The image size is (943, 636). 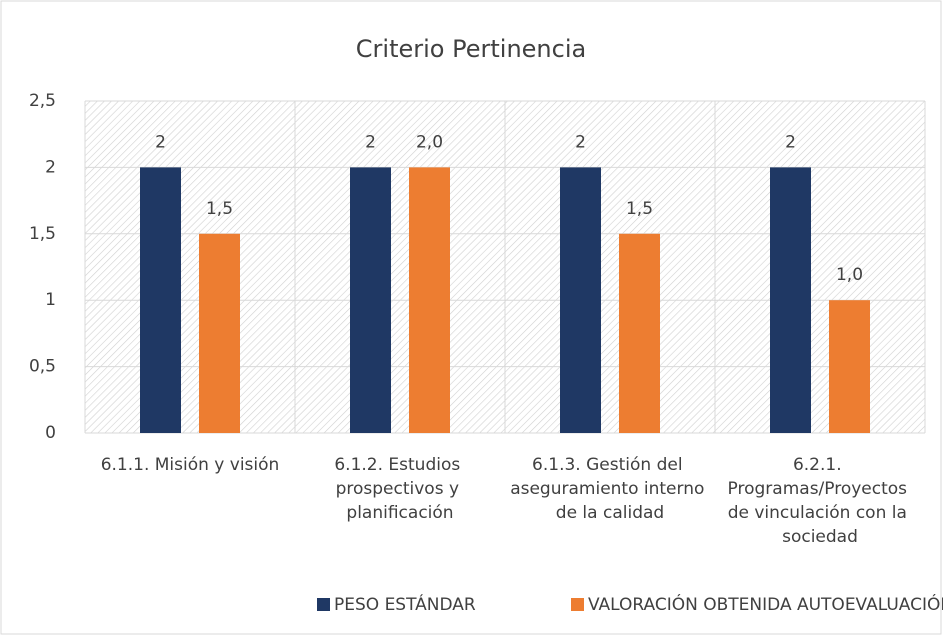 What do you see at coordinates (50, 300) in the screenshot?
I see `y-tick-label: 1` at bounding box center [50, 300].